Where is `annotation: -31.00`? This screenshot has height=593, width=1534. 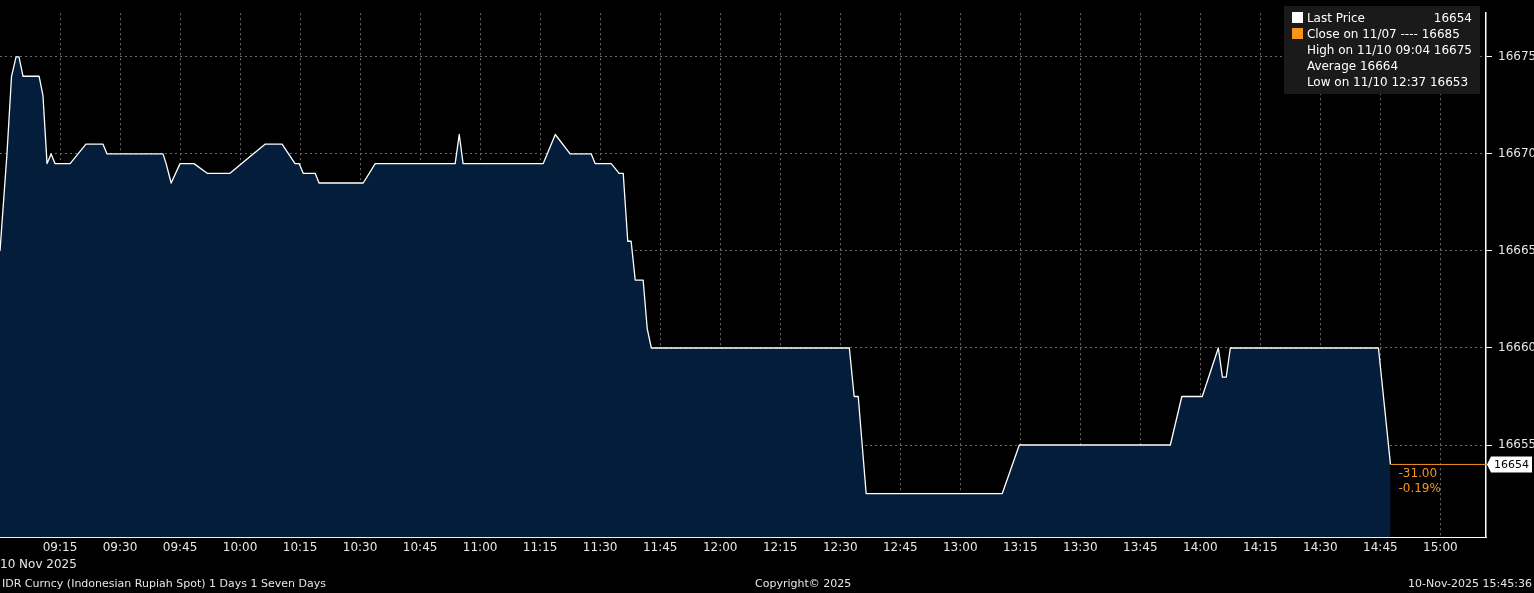
annotation: -31.00 is located at coordinates (1418, 472).